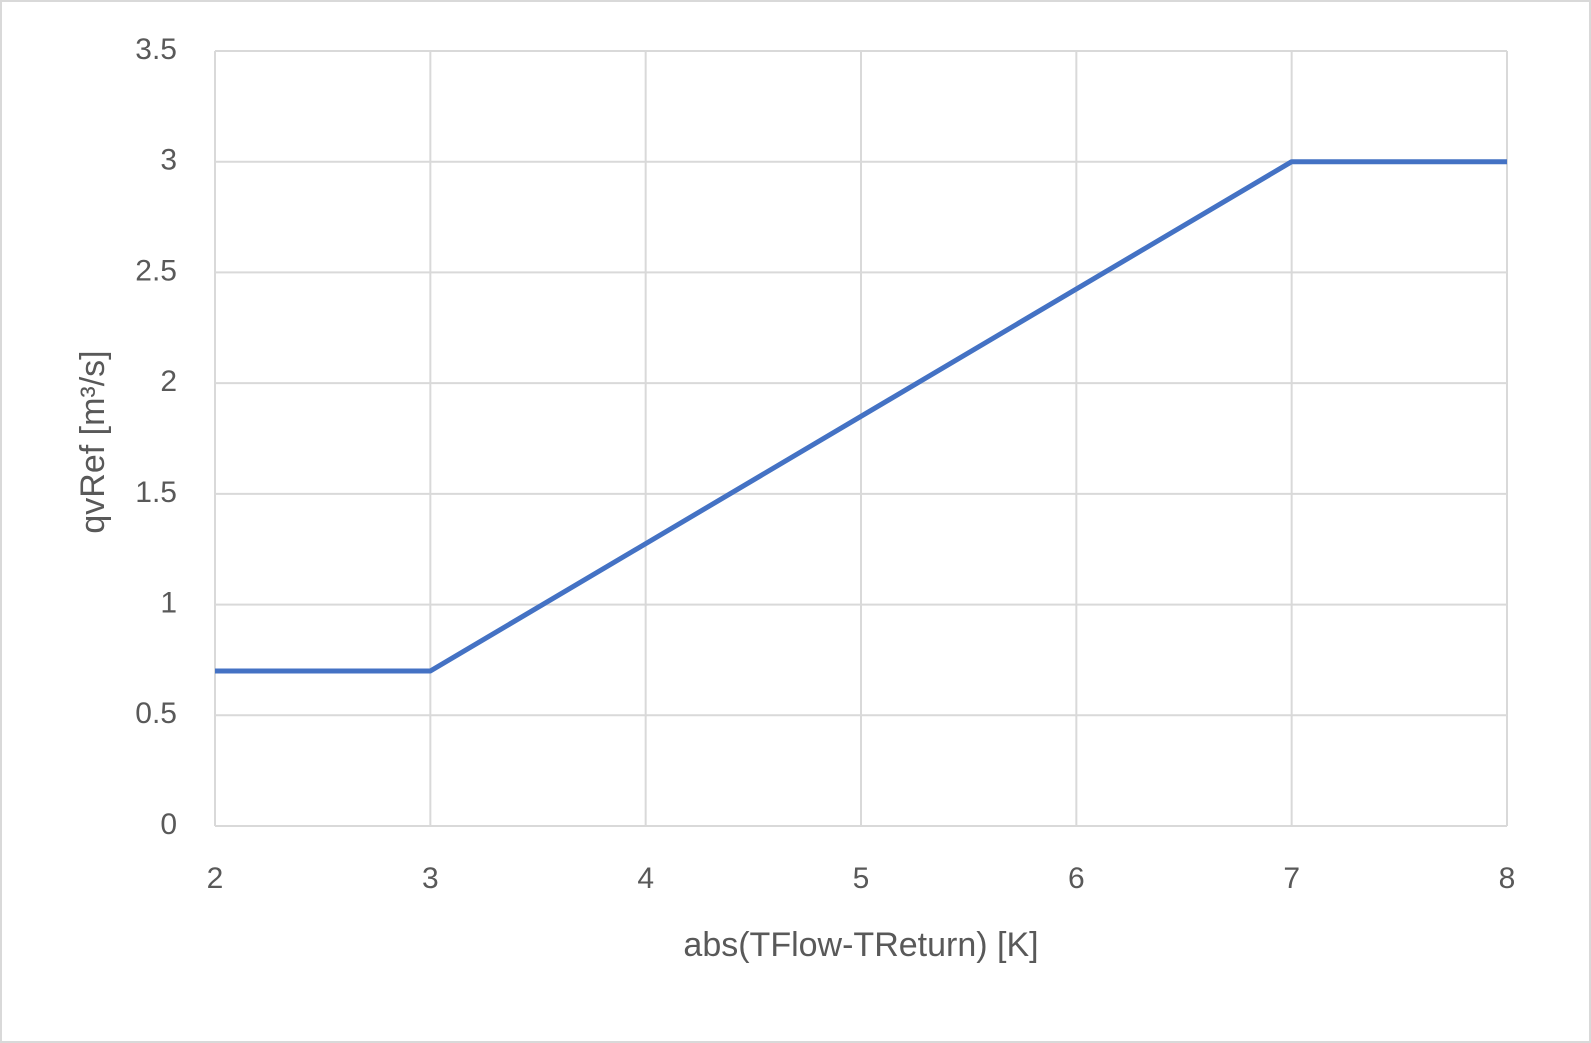 Image resolution: width=1591 pixels, height=1043 pixels. What do you see at coordinates (215, 878) in the screenshot?
I see `x-tick-label: 2` at bounding box center [215, 878].